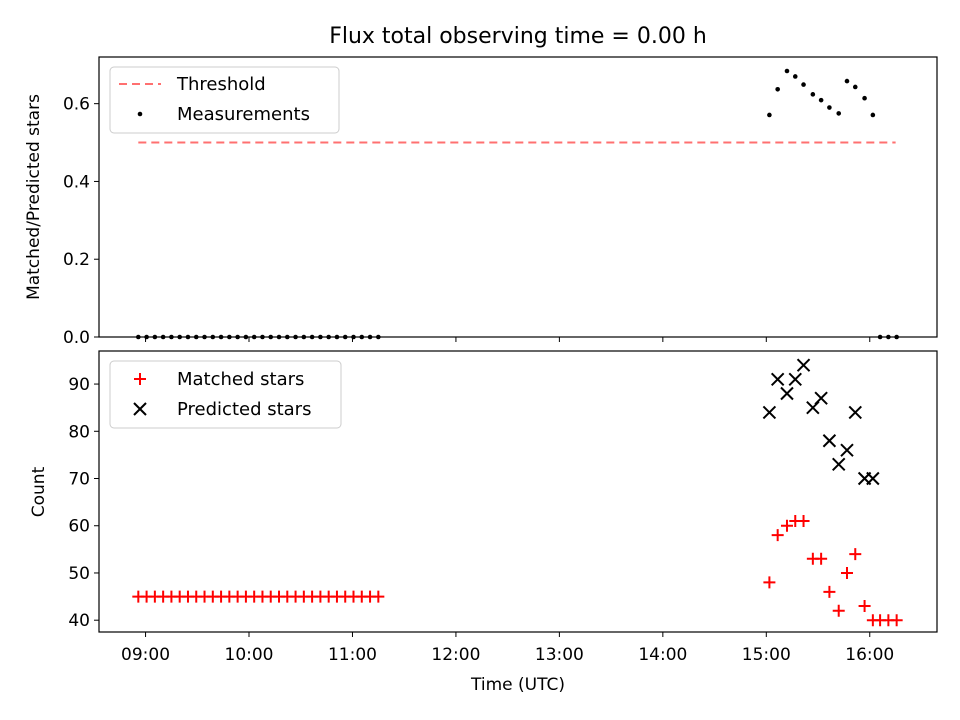  Describe the element at coordinates (221, 84) in the screenshot. I see `legend-threshold-label: Threshold` at that location.